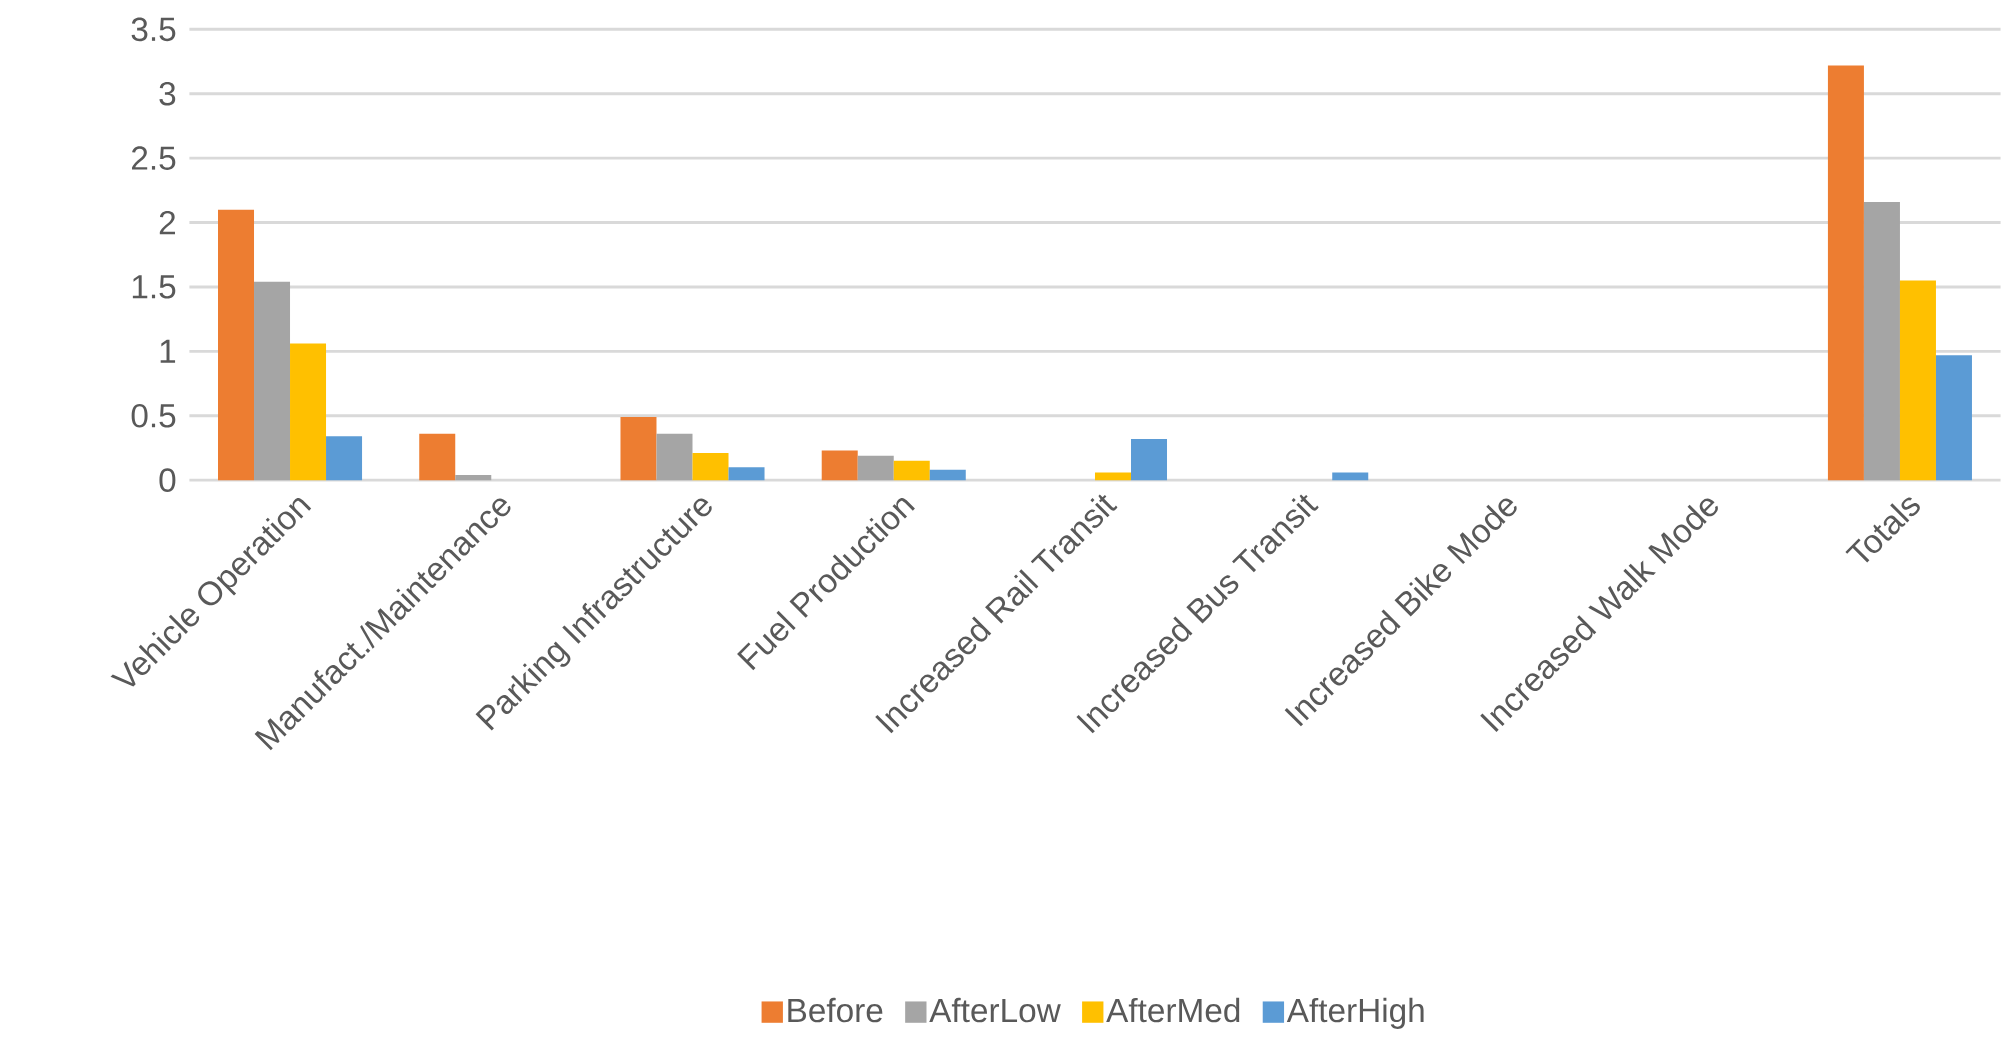 Image resolution: width=2002 pixels, height=1042 pixels. I want to click on y-tick-label: 3, so click(167, 94).